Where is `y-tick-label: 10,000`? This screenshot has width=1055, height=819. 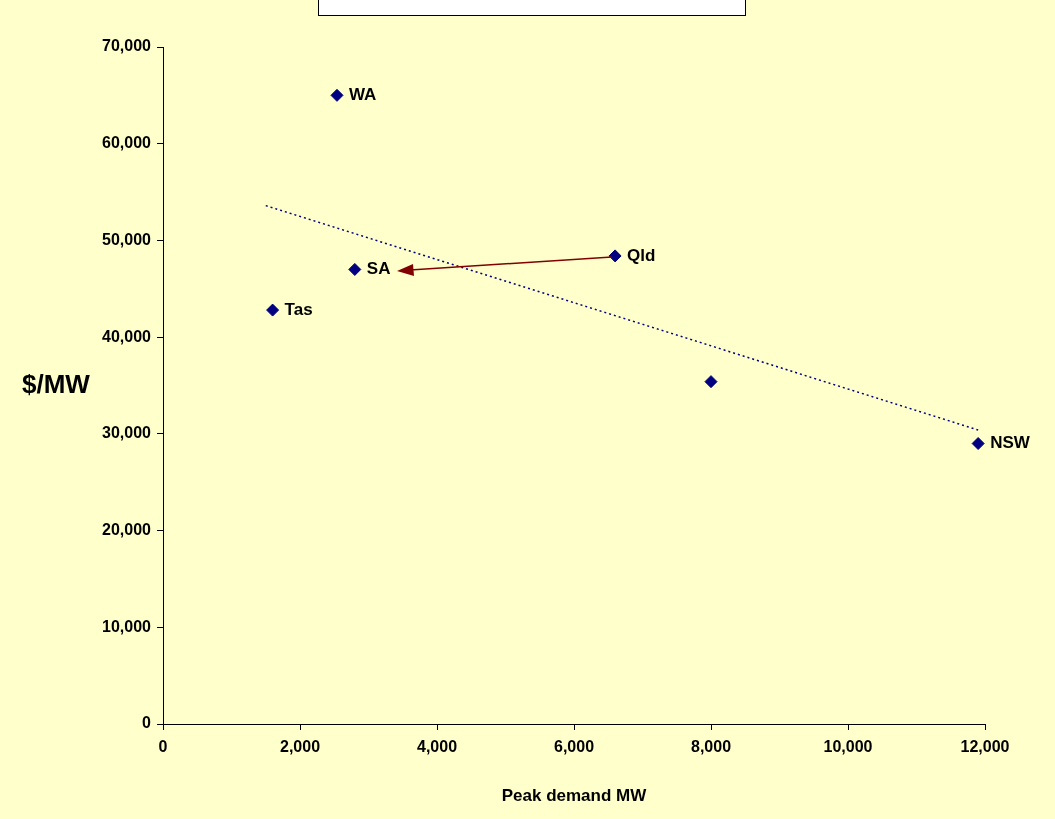 y-tick-label: 10,000 is located at coordinates (127, 626).